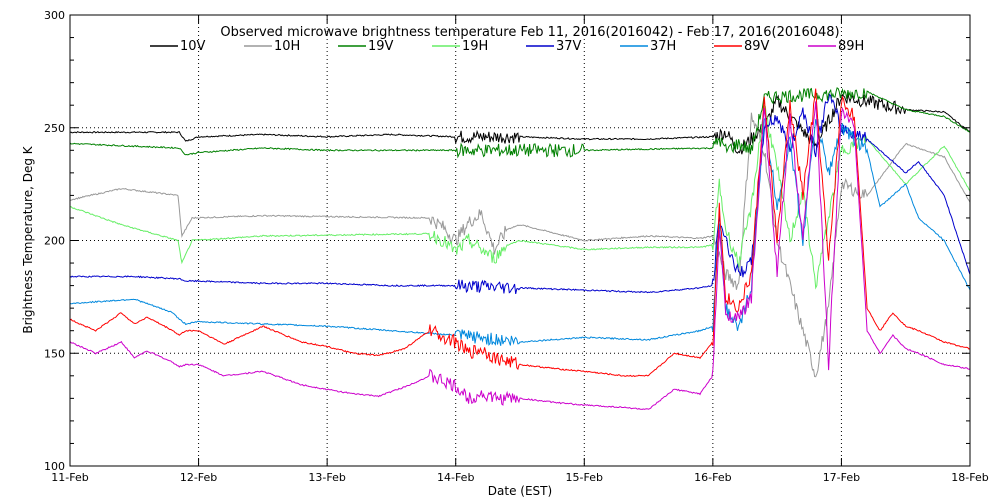  Describe the element at coordinates (54, 15) in the screenshot. I see `y-tick-label: 300` at that location.